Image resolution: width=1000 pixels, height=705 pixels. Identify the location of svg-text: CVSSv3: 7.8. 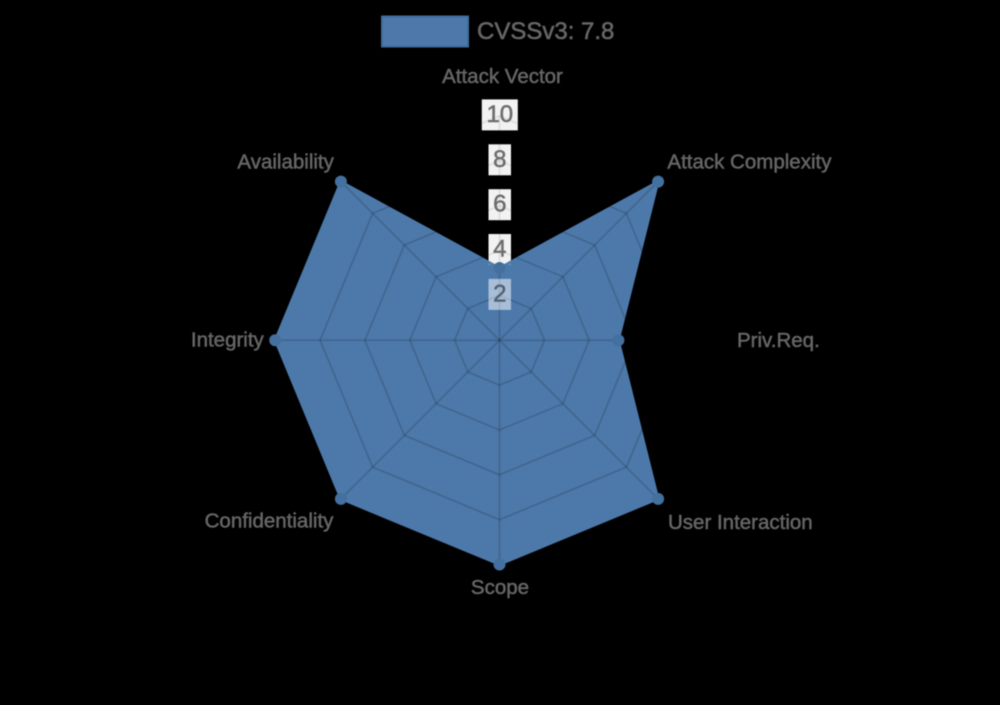
(545, 31).